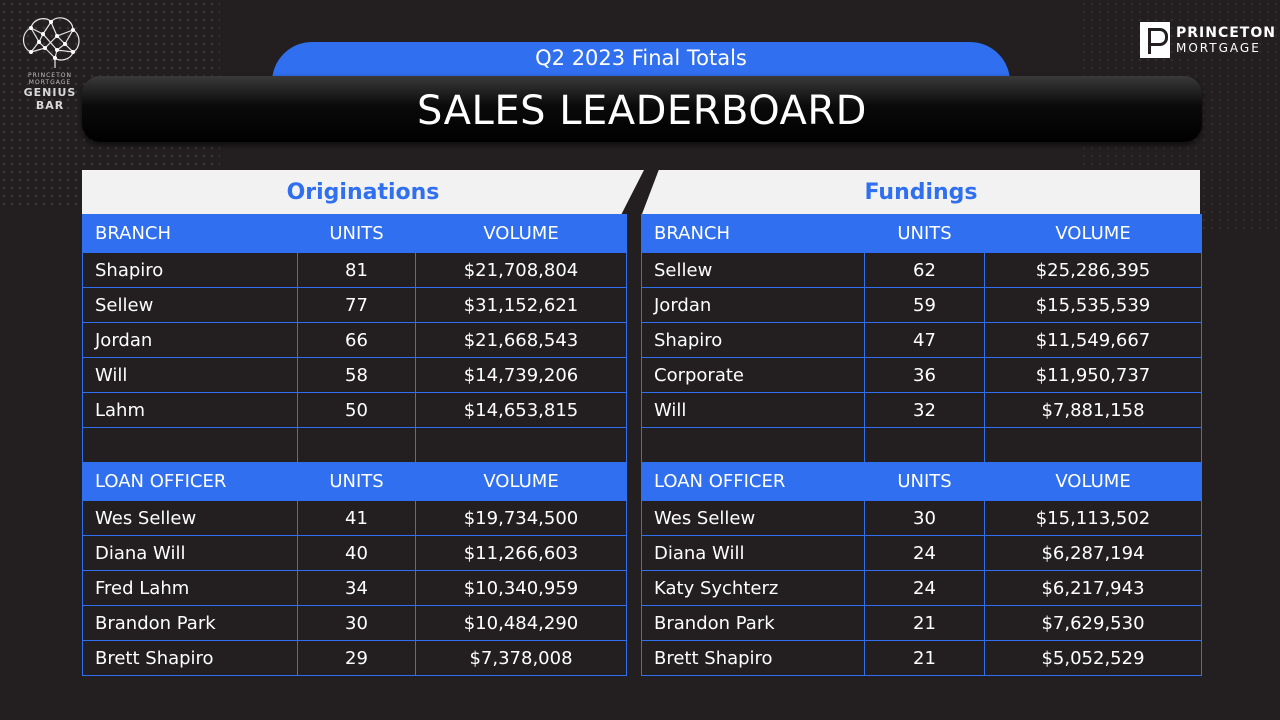  What do you see at coordinates (1093, 340) in the screenshot?
I see `volume-value: $11,549,667` at bounding box center [1093, 340].